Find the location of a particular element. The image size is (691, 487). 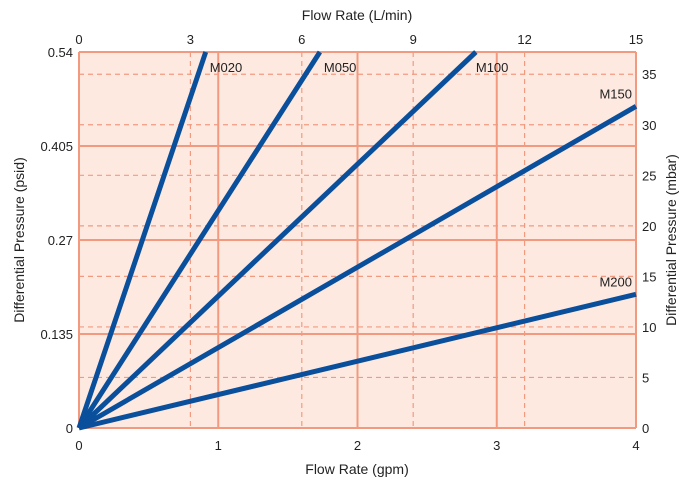

x-top-tick-label: 6 is located at coordinates (301, 39).